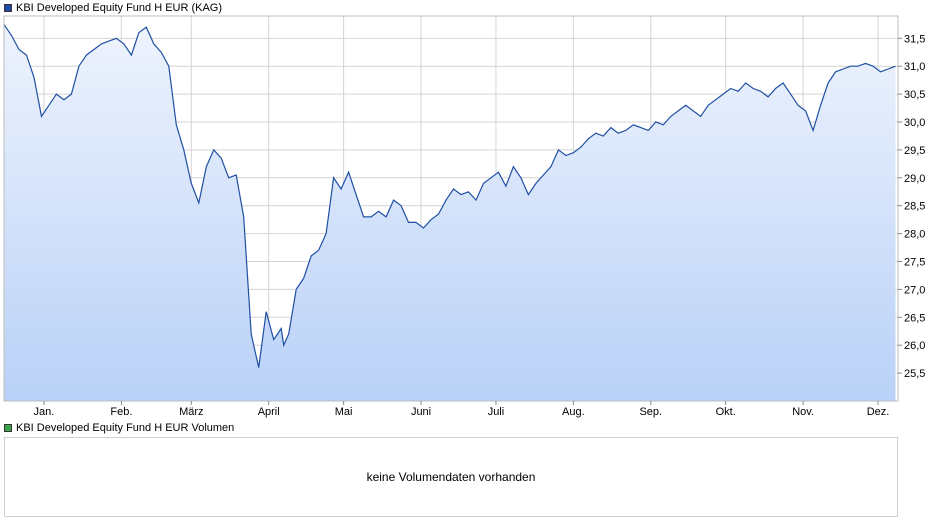 This screenshot has width=940, height=526. Describe the element at coordinates (726, 412) in the screenshot. I see `x-tick-label: Okt.` at that location.